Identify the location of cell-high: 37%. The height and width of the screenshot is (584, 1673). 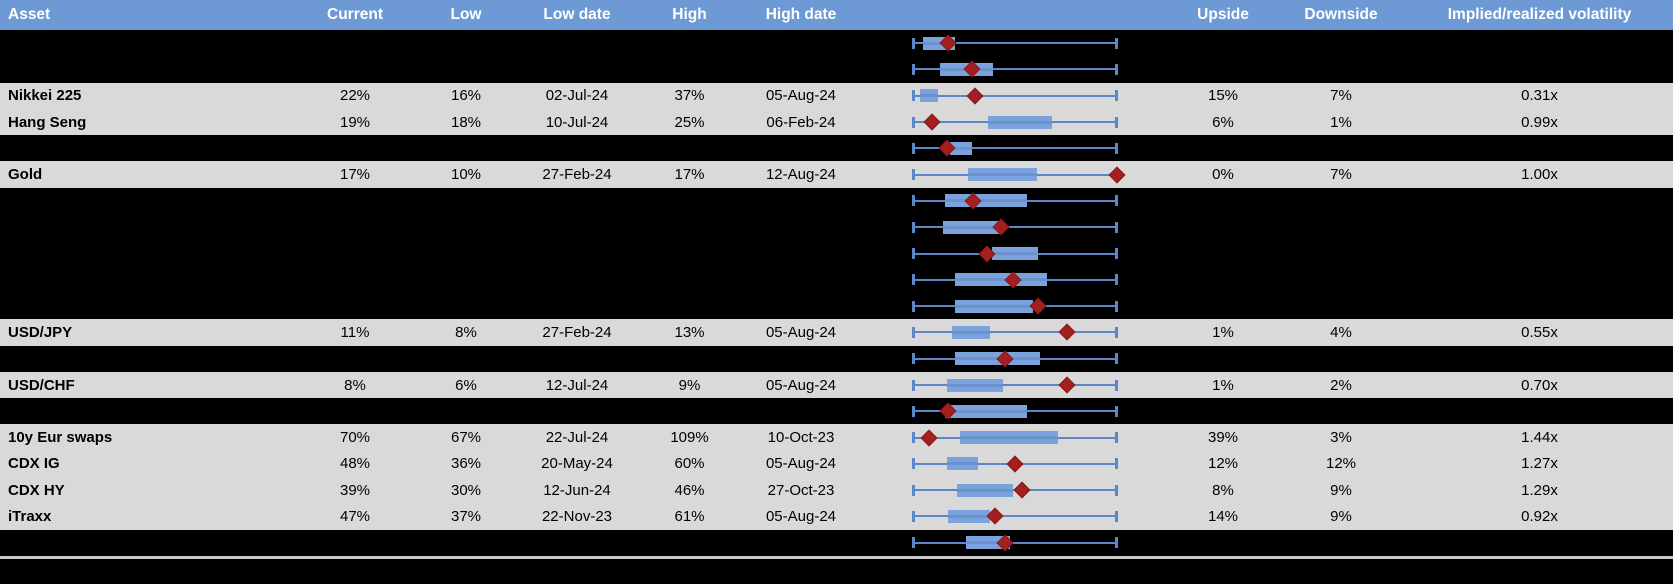
(689, 96).